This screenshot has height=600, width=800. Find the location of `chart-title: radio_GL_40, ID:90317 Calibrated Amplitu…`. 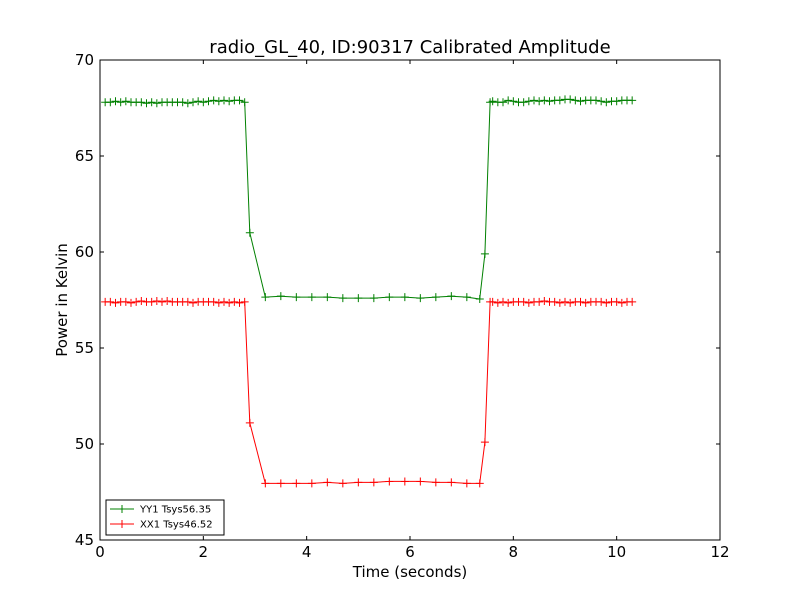

chart-title: radio_GL_40, ID:90317 Calibrated Amplitu… is located at coordinates (409, 47).